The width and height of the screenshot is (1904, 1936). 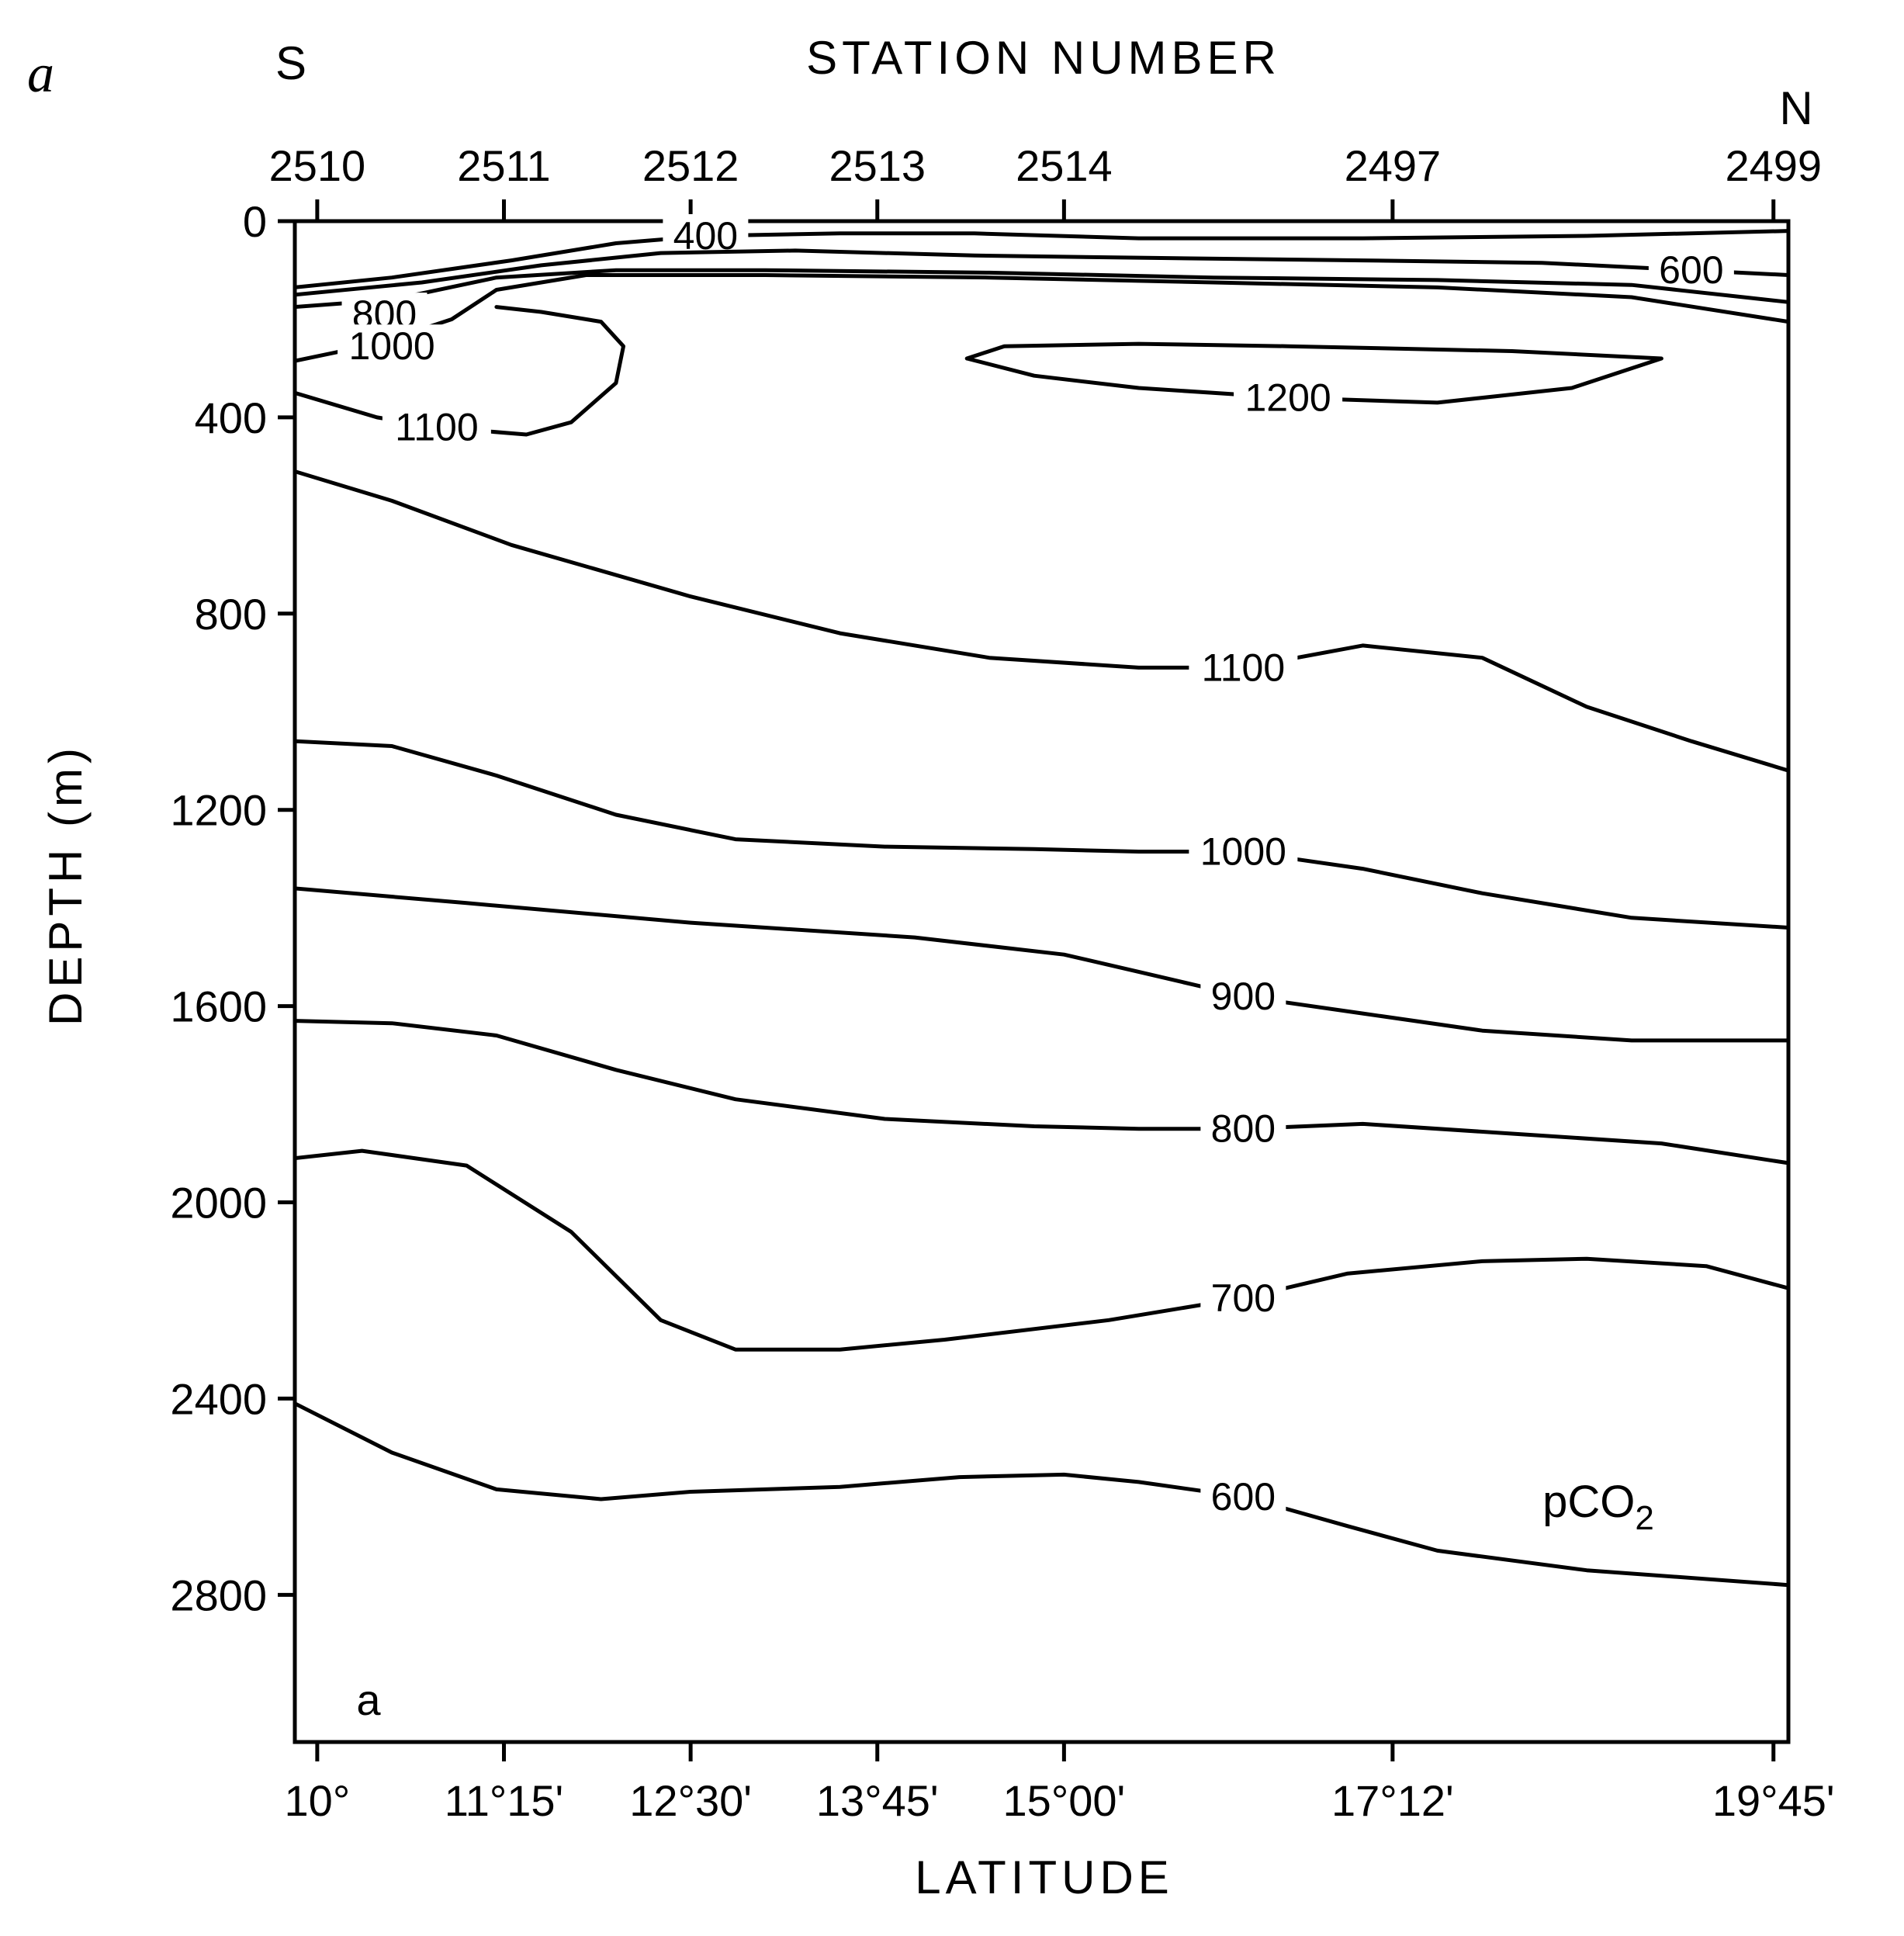 I want to click on y-axis-title: DEPTH (m), so click(x=66, y=885).